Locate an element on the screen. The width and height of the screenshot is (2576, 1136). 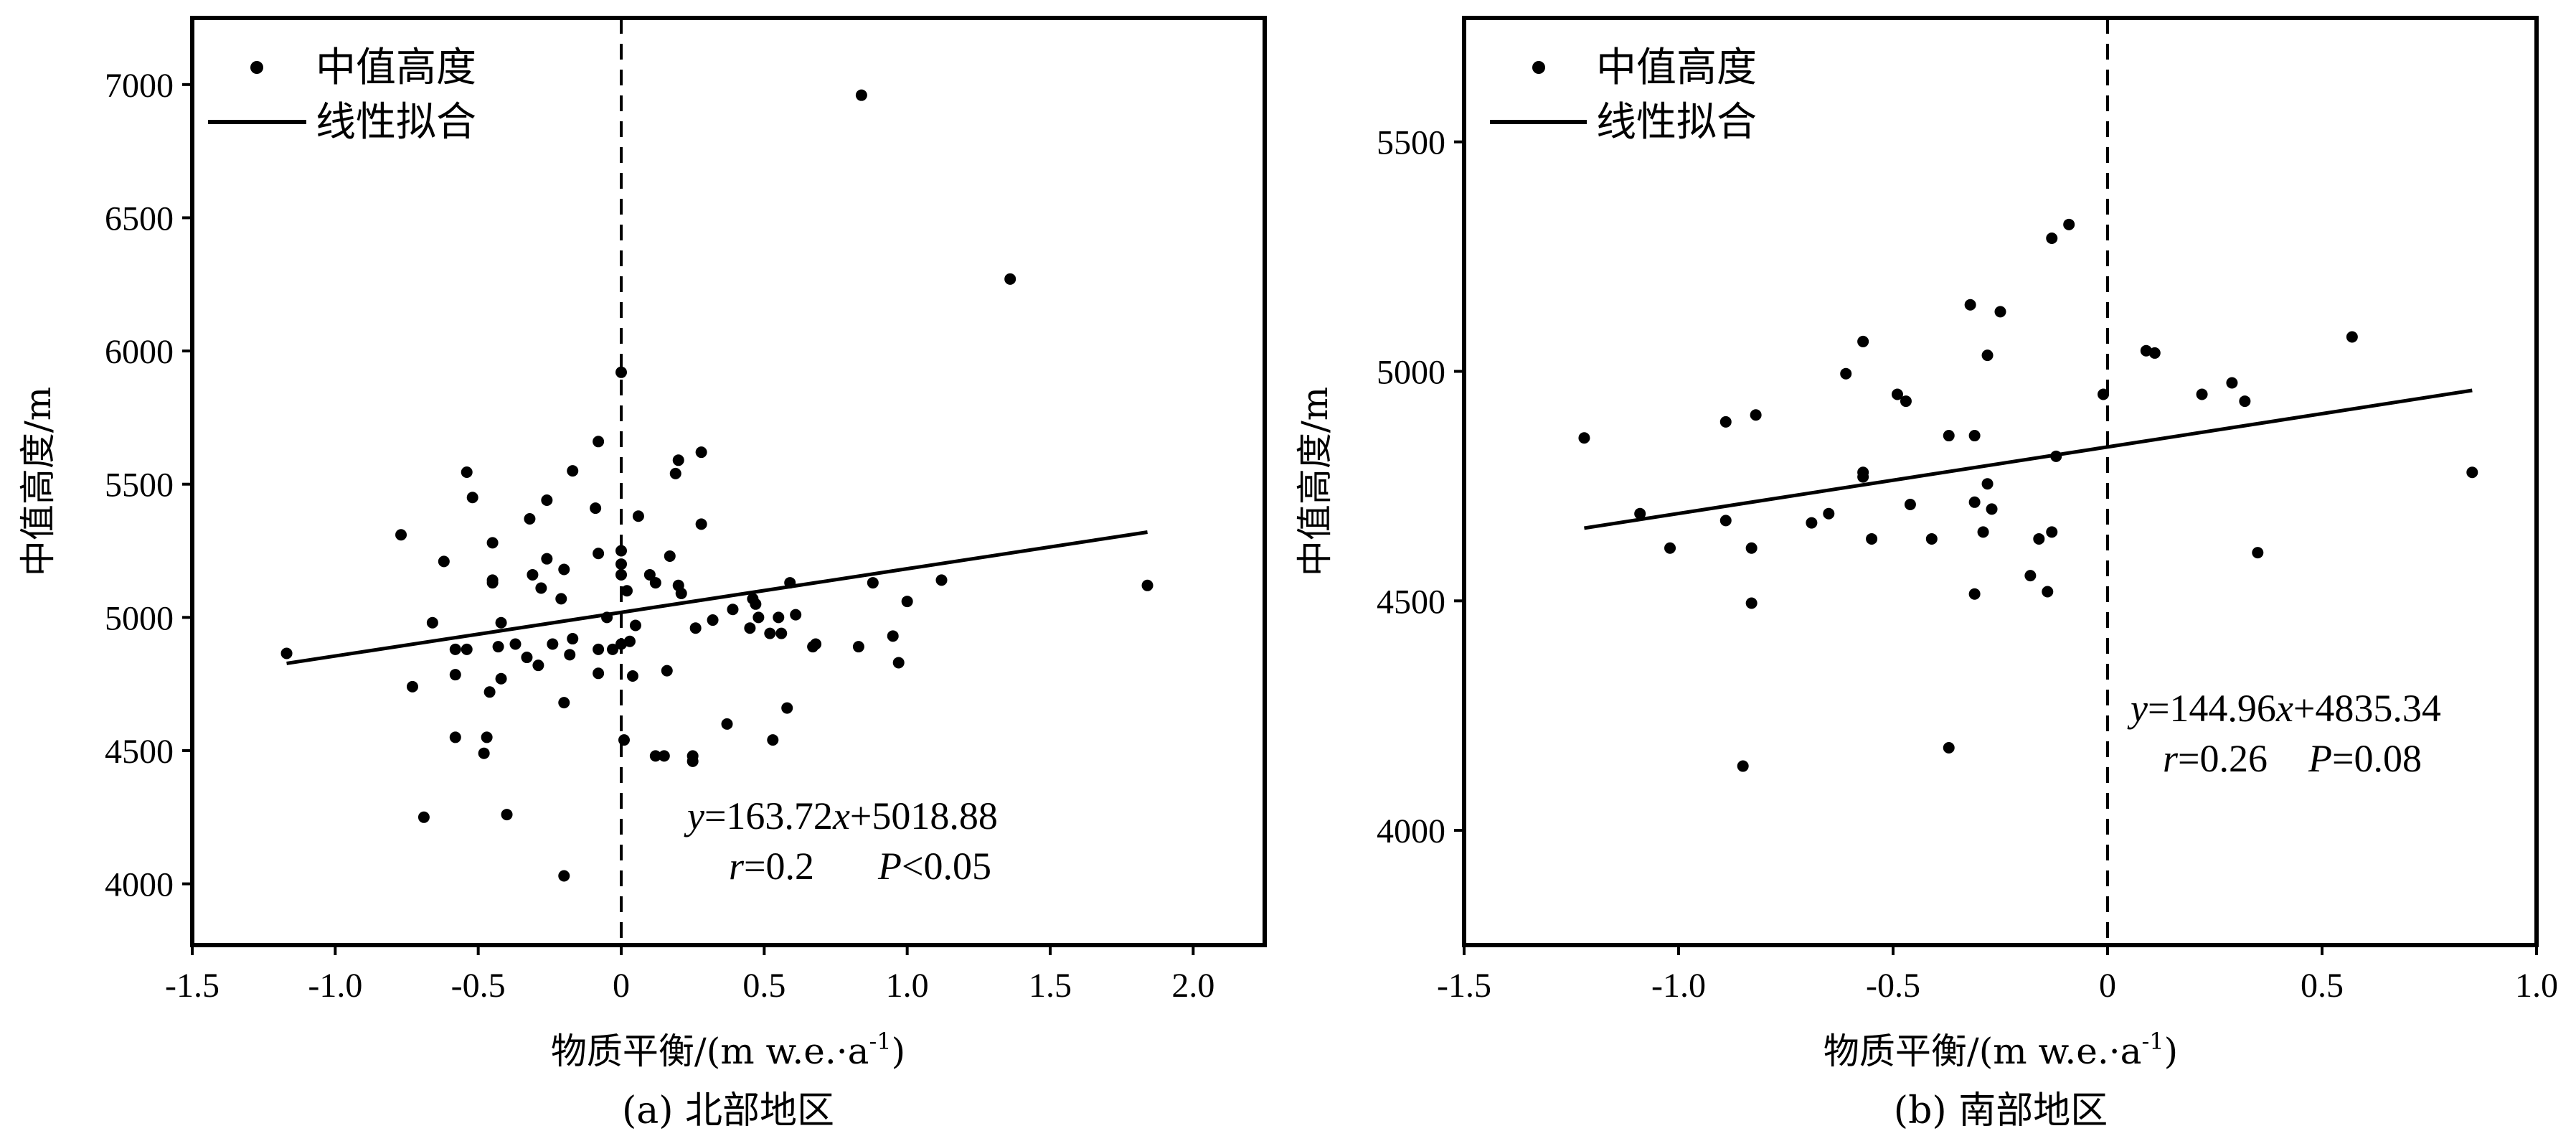
x-axis-label-sup-north: -1 is located at coordinates (880, 1041).